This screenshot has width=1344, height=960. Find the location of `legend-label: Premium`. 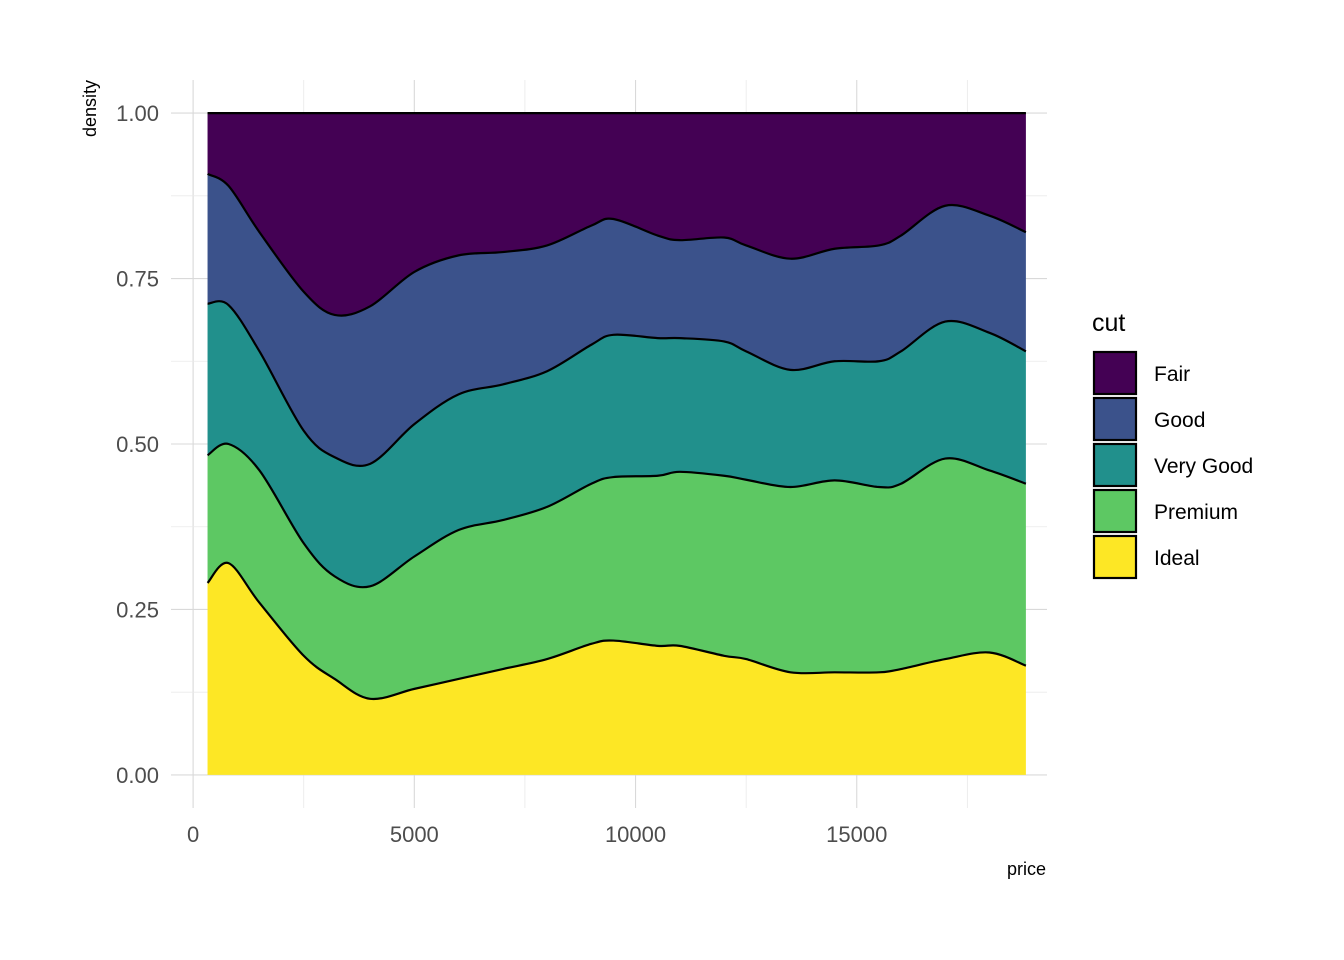

legend-label: Premium is located at coordinates (1196, 512).